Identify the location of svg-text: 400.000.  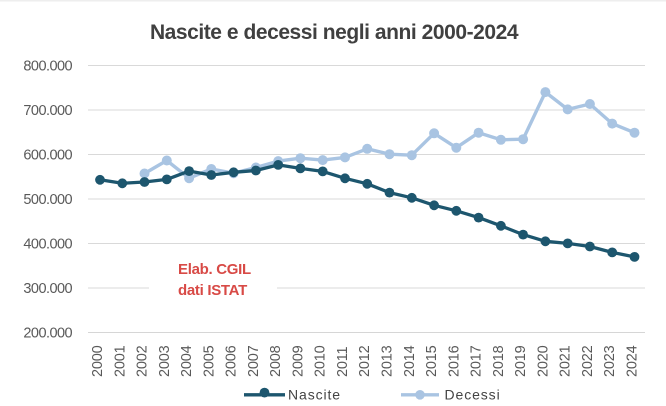
(47, 245).